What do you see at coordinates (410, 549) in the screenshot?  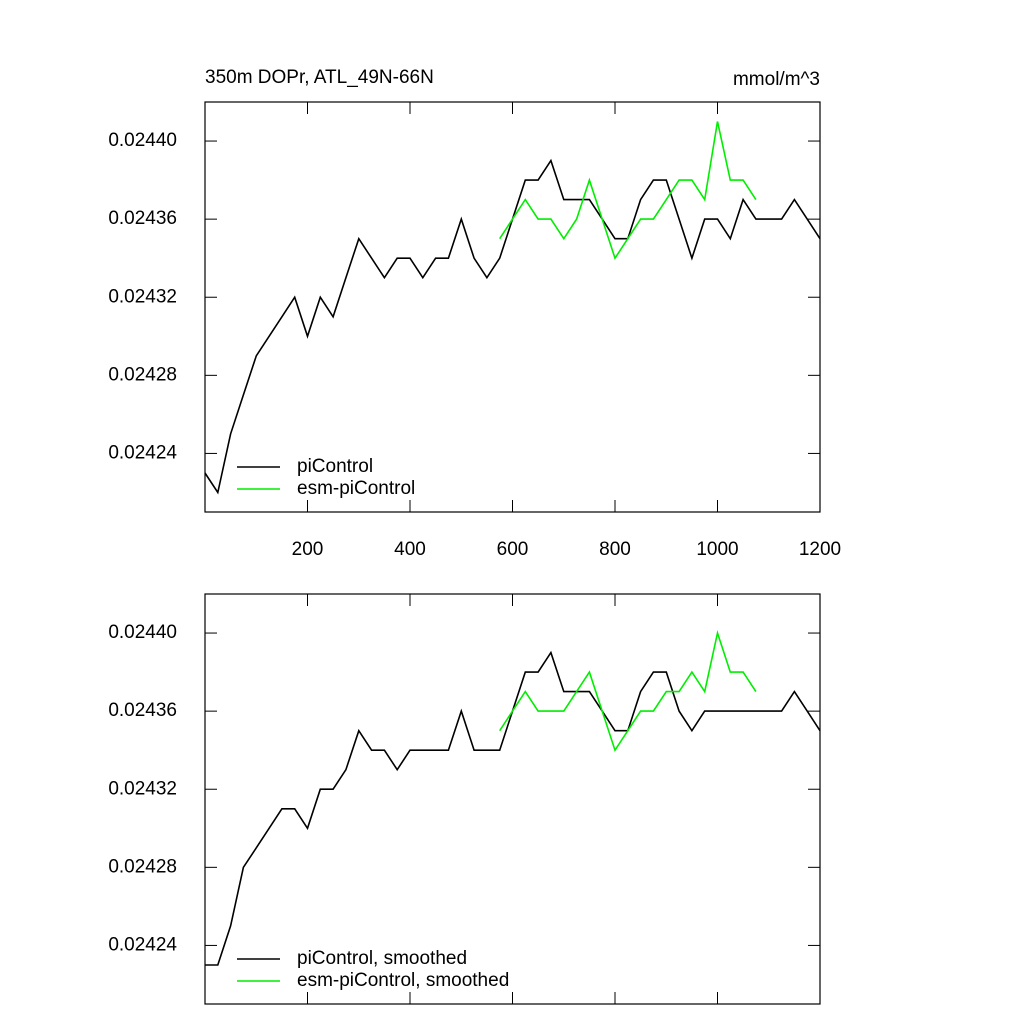 I see `x-tick-label: 400` at bounding box center [410, 549].